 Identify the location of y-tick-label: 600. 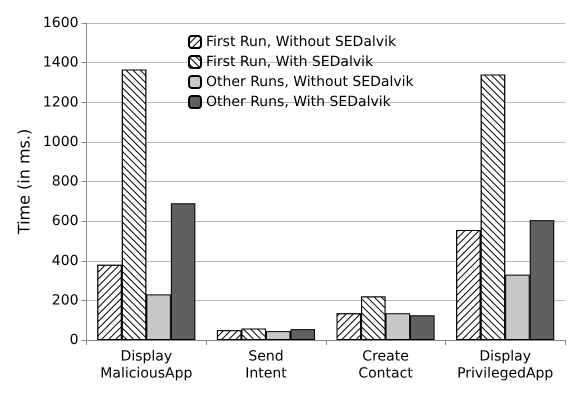
(65, 221).